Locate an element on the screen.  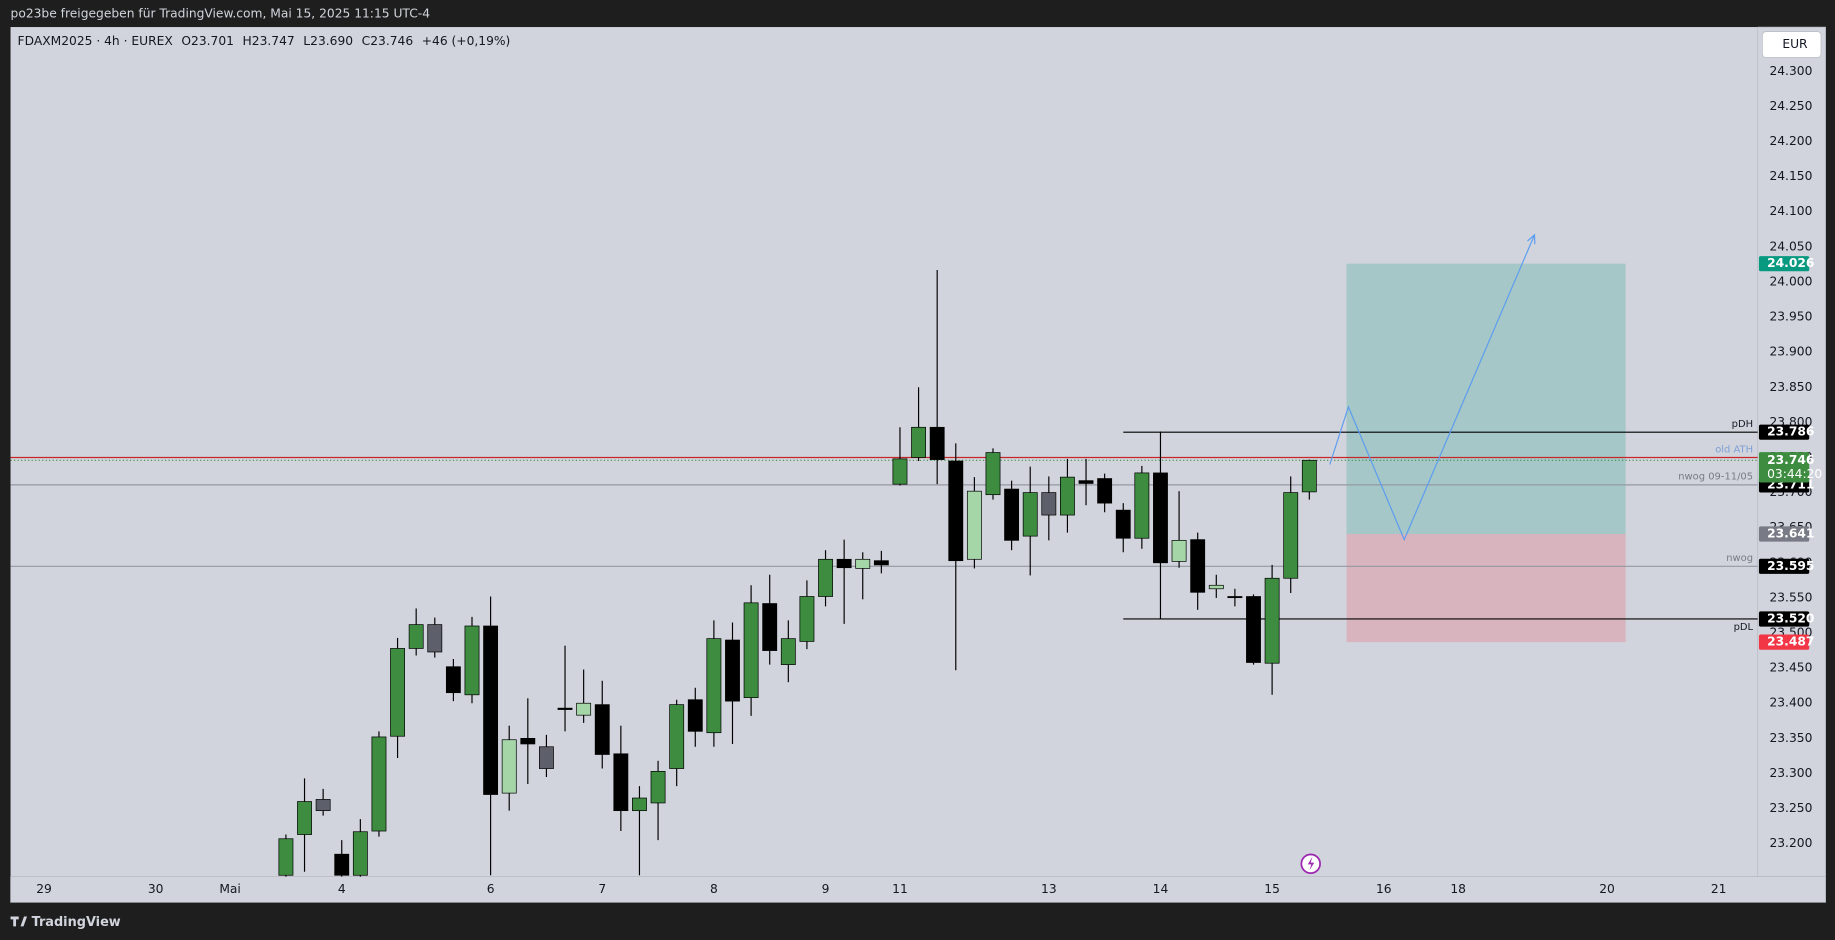
y-tick-label: 23.850 is located at coordinates (1790, 387).